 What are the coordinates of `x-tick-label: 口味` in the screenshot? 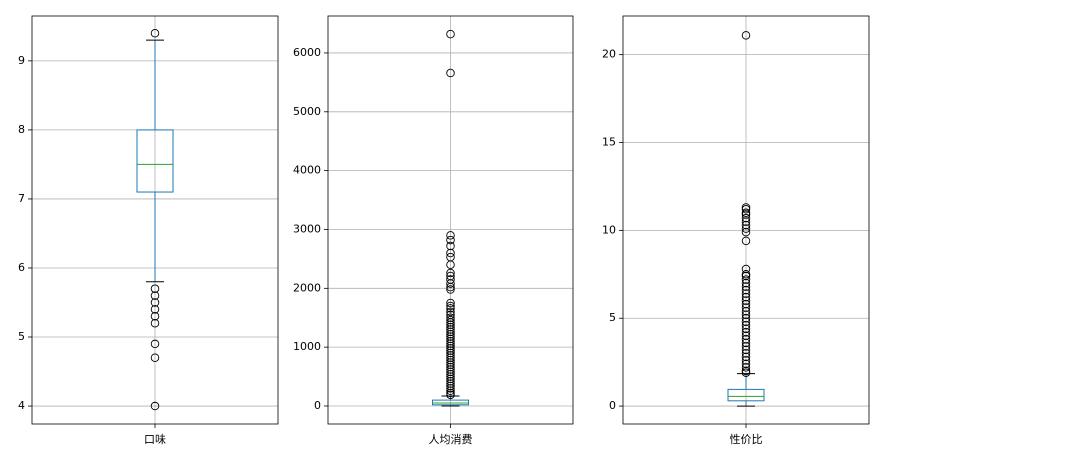 It's located at (155, 439).